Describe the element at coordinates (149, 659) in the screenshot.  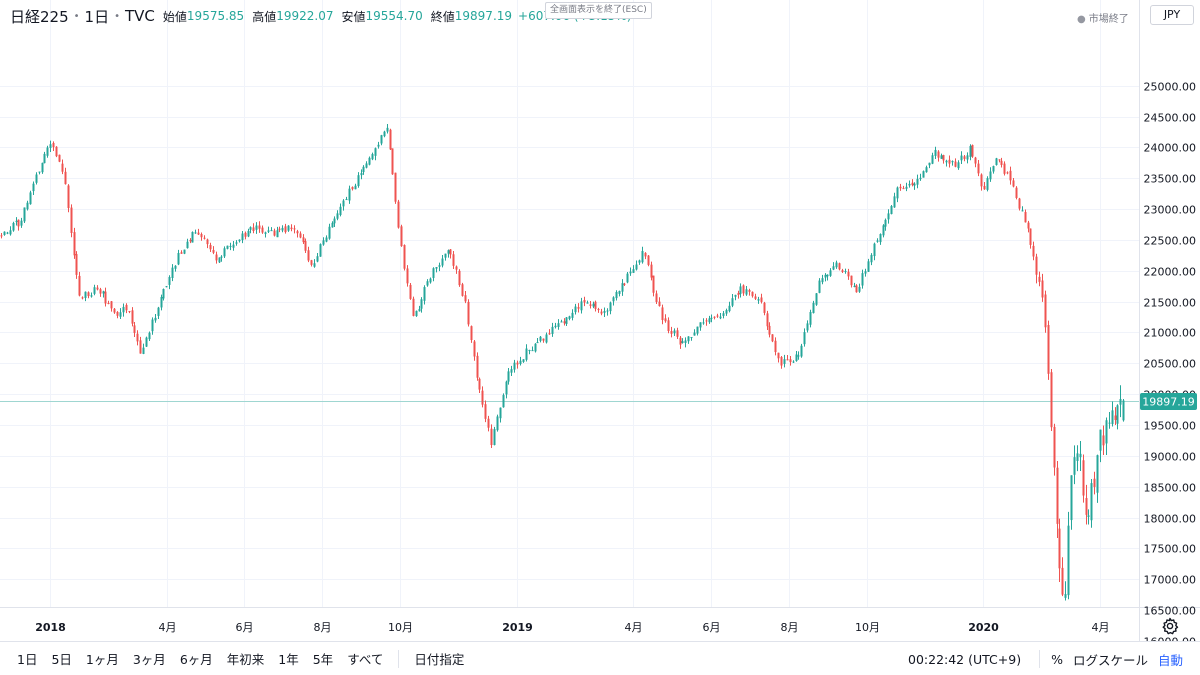
I see `range-3m-button: 3ヶ月` at that location.